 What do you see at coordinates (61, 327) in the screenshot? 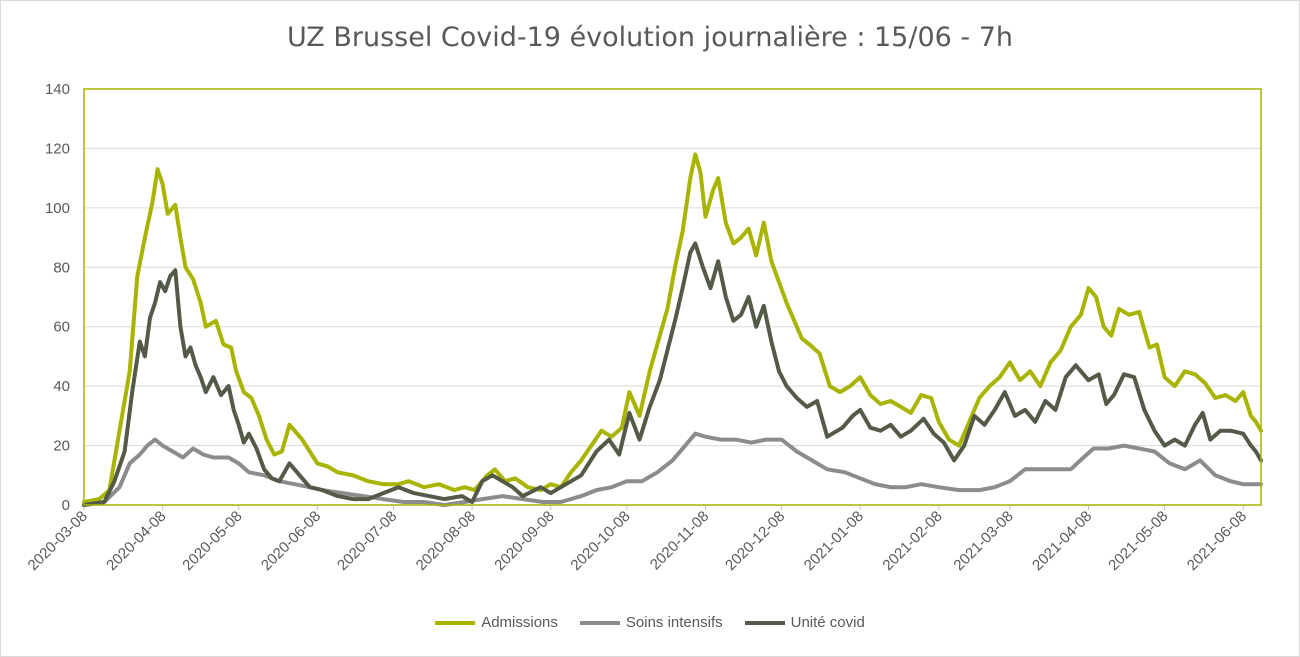
I see `y-tick-label: 60` at bounding box center [61, 327].